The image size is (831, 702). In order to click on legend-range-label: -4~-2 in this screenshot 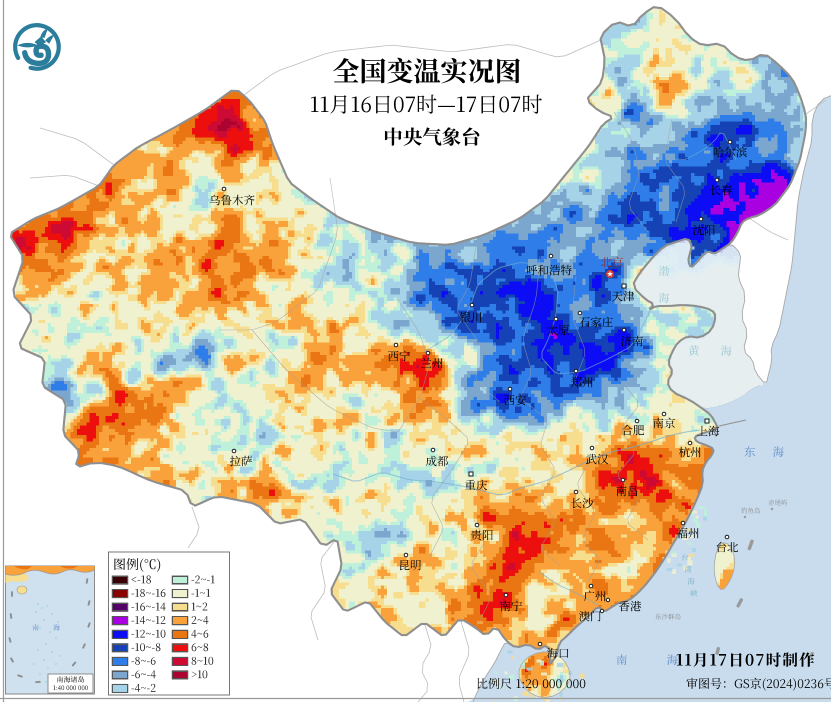, I will do `click(142, 688)`.